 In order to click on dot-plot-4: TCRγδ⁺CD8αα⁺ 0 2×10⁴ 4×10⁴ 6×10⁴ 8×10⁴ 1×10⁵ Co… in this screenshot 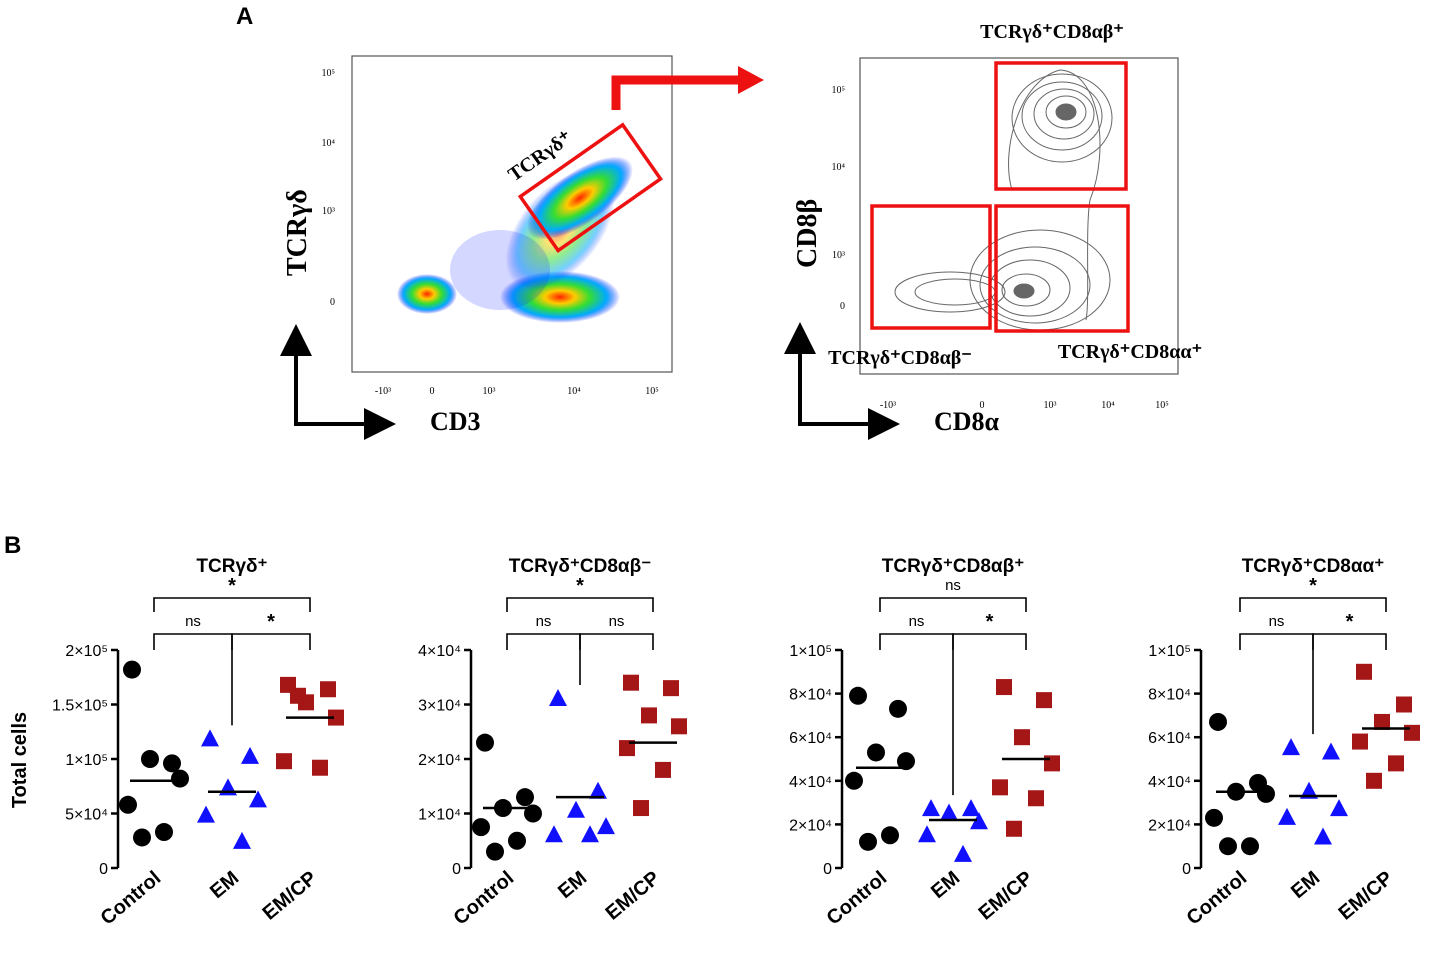, I will do `click(1284, 743)`.